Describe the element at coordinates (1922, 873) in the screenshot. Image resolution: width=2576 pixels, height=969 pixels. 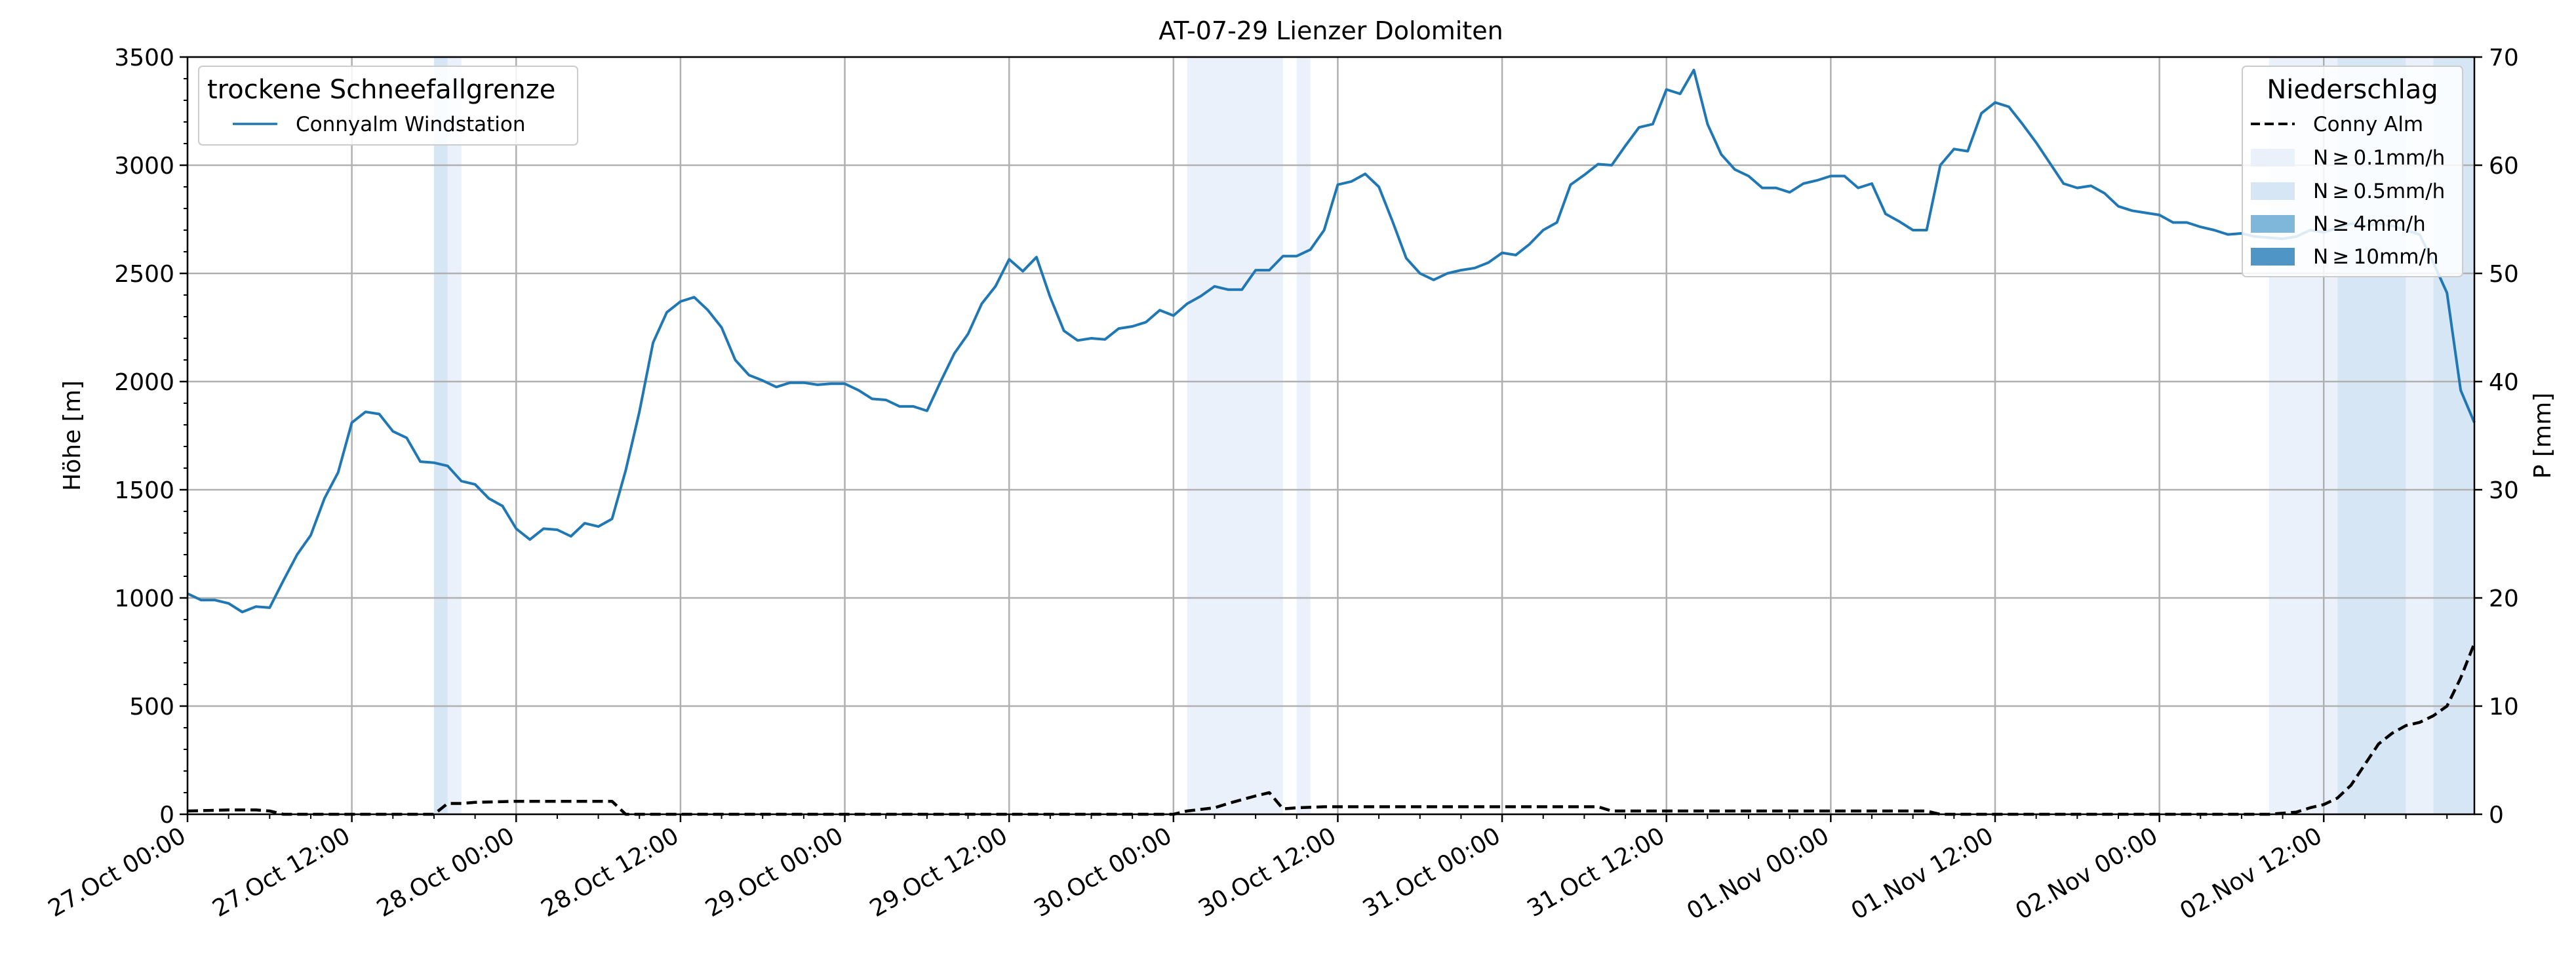
I see `x-tick-label: 01.Nov 12:00` at that location.